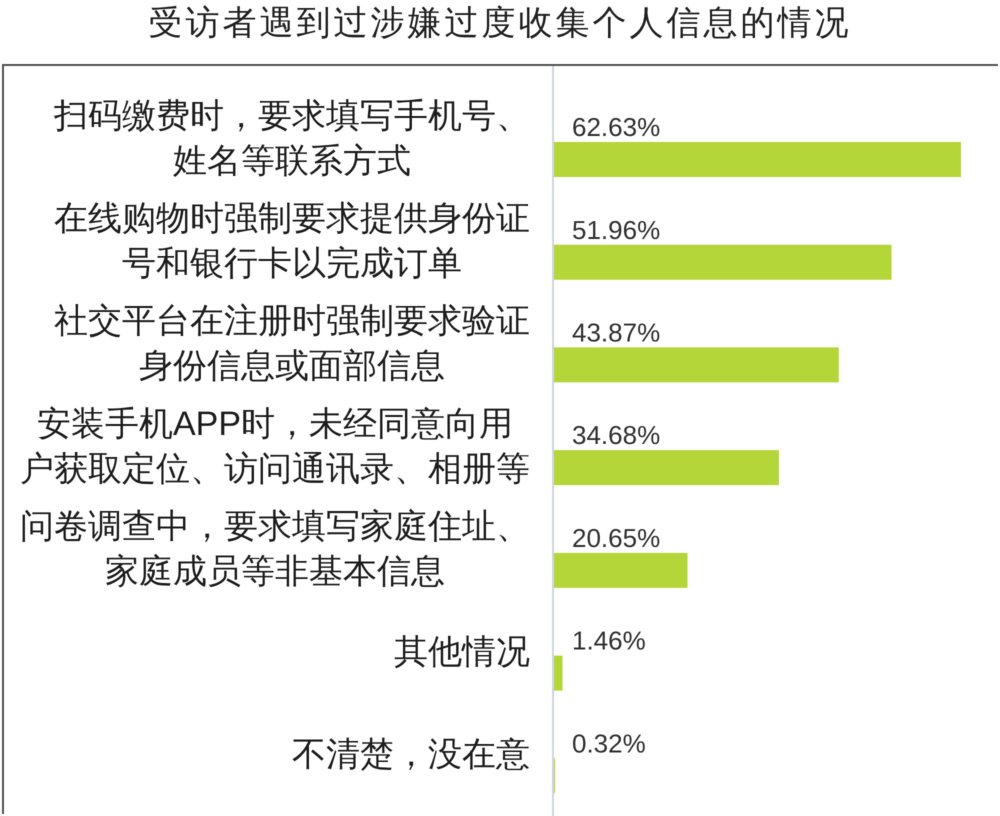 This screenshot has height=816, width=1000. I want to click on y-tick-label: 社交平台在注册时强制要求验证身份信息或面部信息, so click(292, 344).